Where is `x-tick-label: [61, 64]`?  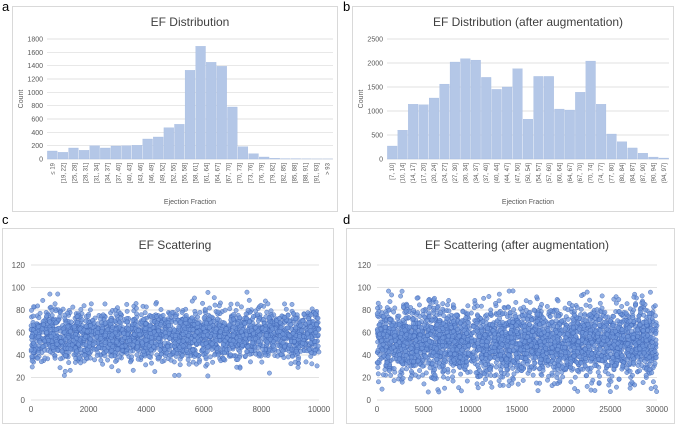
x-tick-label: [61, 64] is located at coordinates (208, 173).